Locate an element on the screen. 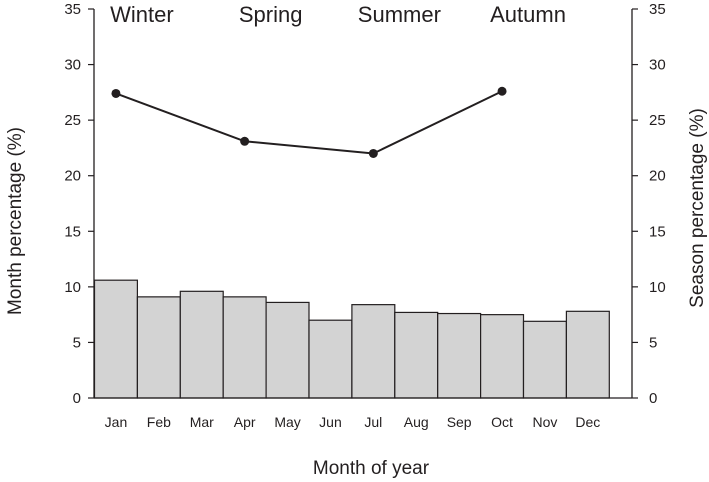 This screenshot has height=482, width=709. bar-sep is located at coordinates (459, 355).